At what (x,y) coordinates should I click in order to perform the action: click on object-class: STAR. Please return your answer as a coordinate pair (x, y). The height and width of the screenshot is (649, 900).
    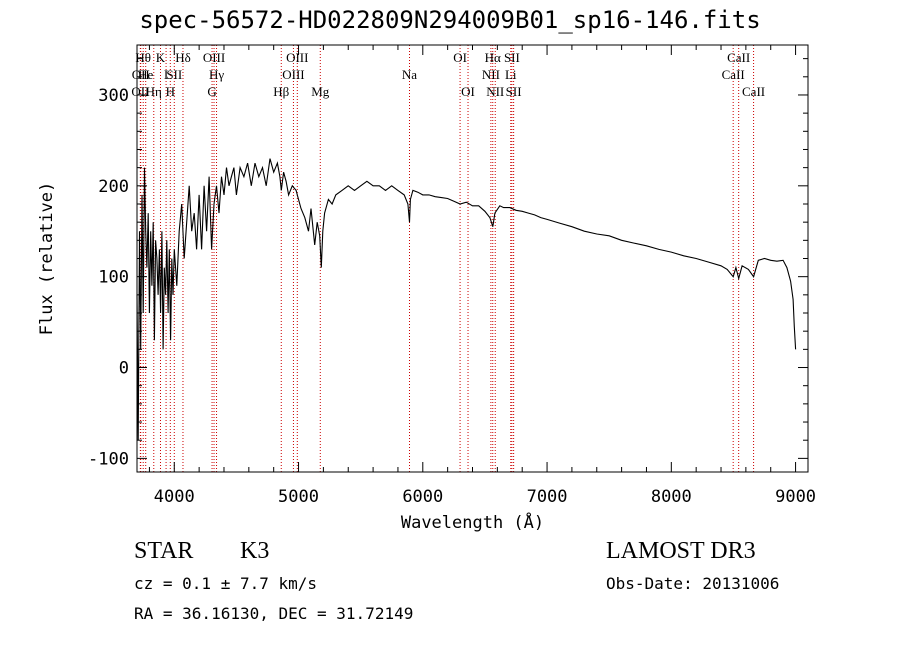
    Looking at the image, I should click on (164, 551).